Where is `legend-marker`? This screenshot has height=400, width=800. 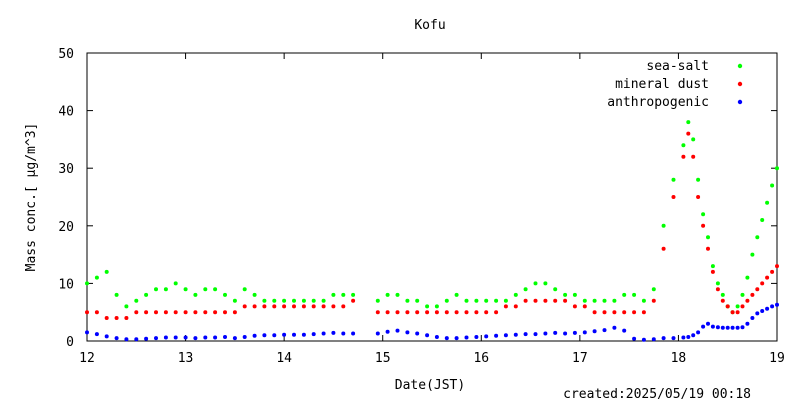
legend-marker is located at coordinates (740, 102).